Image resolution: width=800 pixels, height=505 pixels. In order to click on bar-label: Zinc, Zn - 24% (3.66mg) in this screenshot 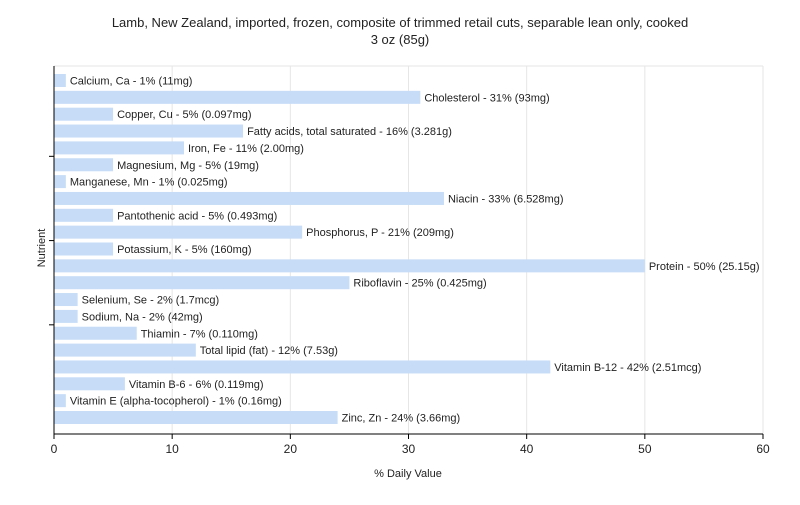, I will do `click(401, 419)`.